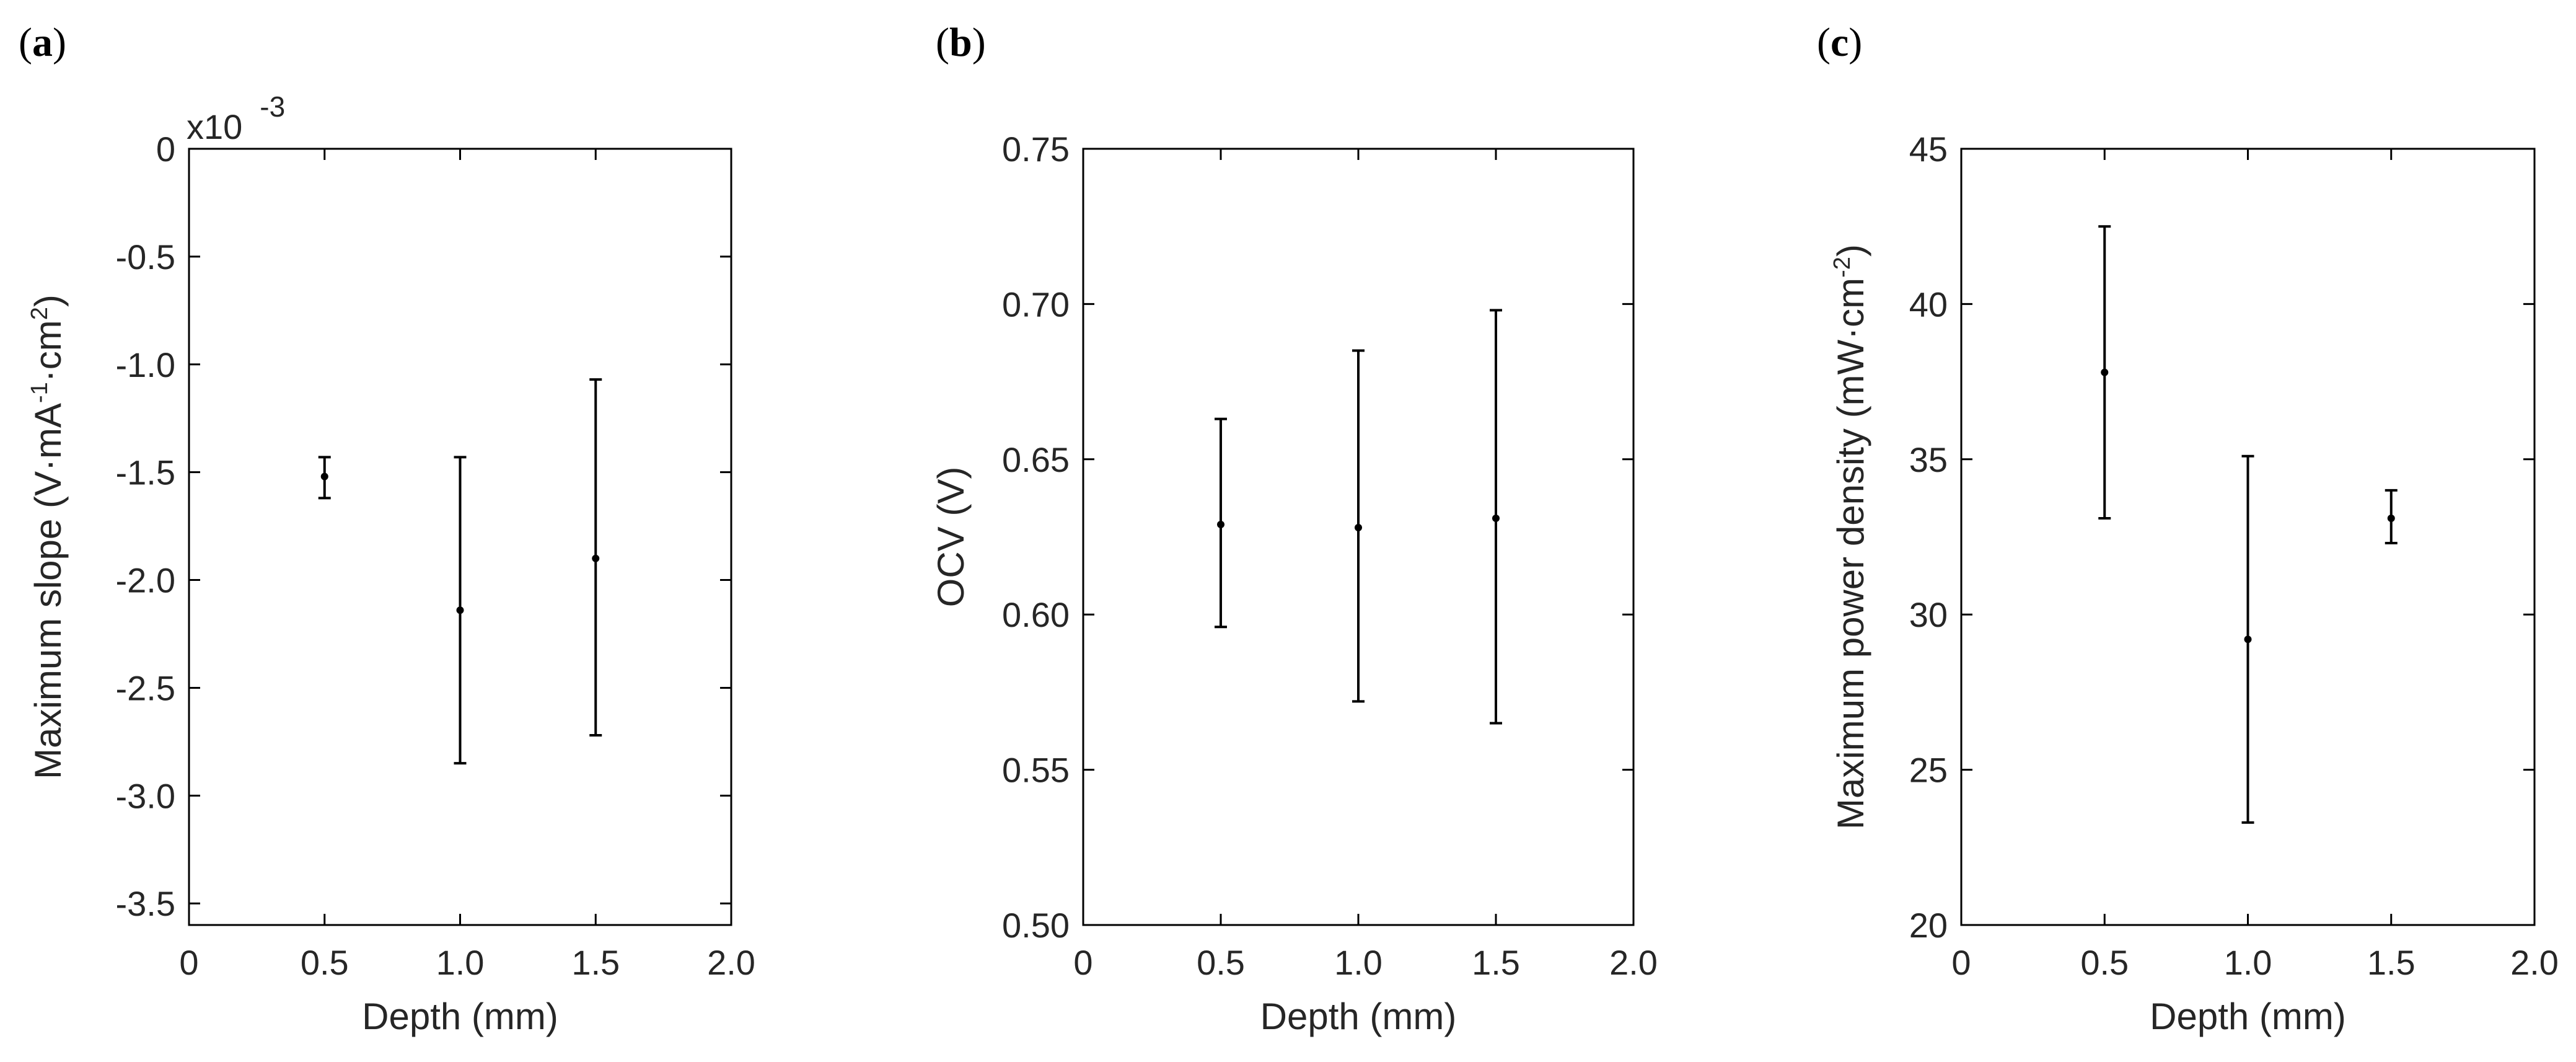 This screenshot has width=2576, height=1062. What do you see at coordinates (1928, 770) in the screenshot?
I see `y-tick-label: 25` at bounding box center [1928, 770].